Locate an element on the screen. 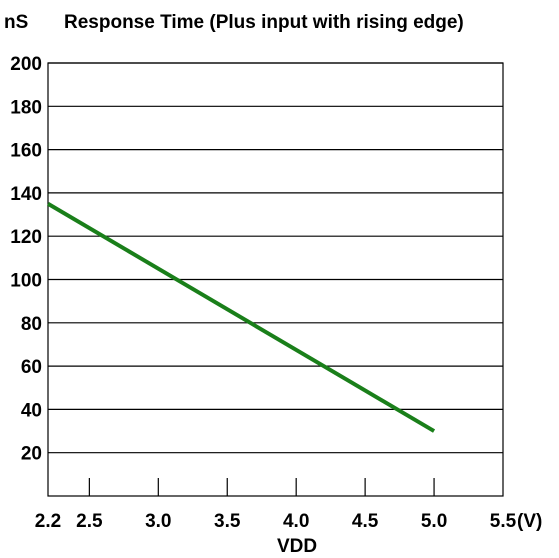 The height and width of the screenshot is (558, 559). x-axis-label: VDD is located at coordinates (297, 546).